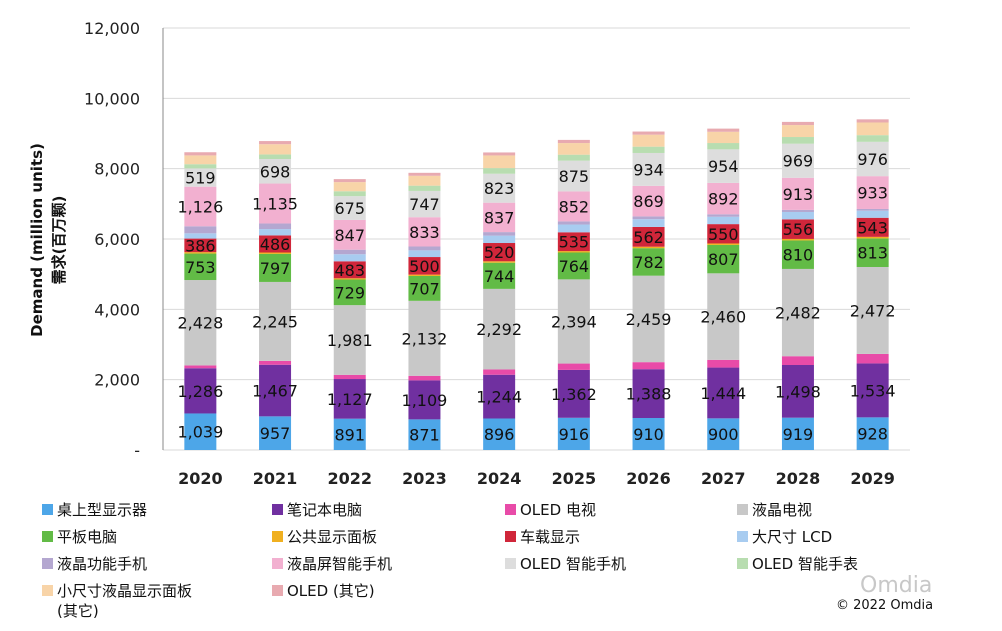 The width and height of the screenshot is (1002, 631). What do you see at coordinates (499, 276) in the screenshot?
I see `data-label: 744` at bounding box center [499, 276].